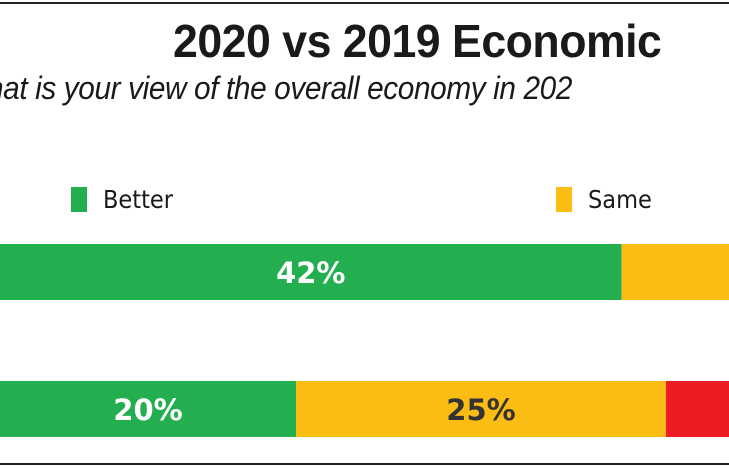 Image resolution: width=729 pixels, height=469 pixels. Describe the element at coordinates (138, 199) in the screenshot. I see `legend-label-better: Better` at that location.